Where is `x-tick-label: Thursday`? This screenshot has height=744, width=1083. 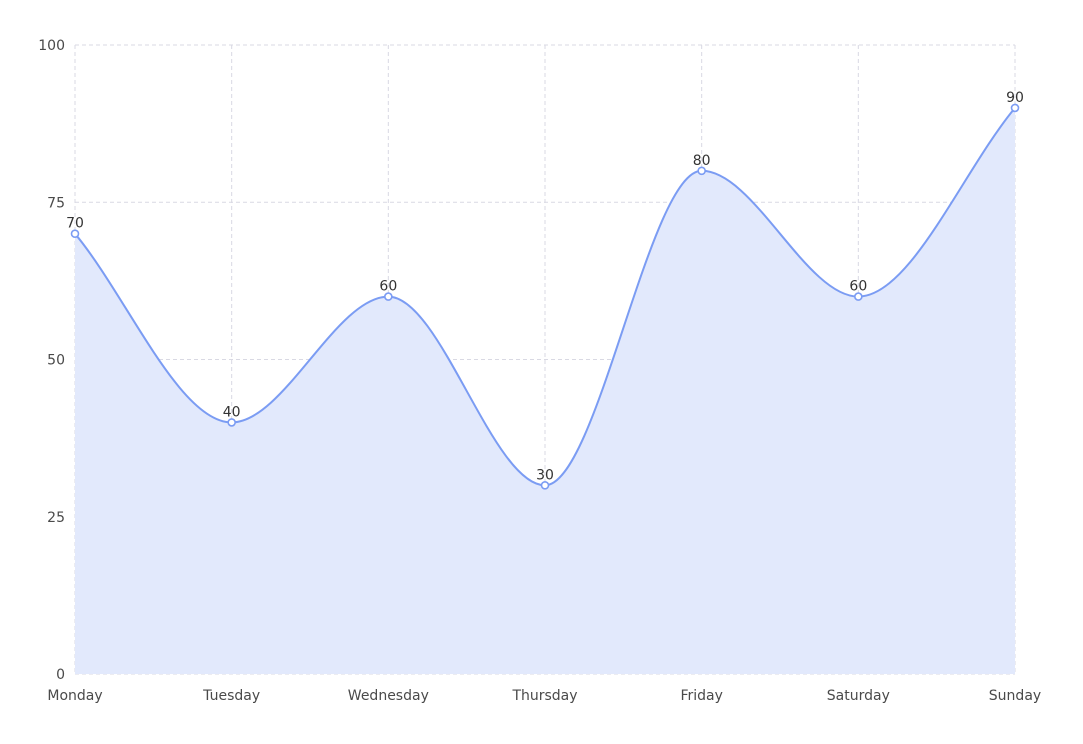 x-tick-label: Thursday is located at coordinates (544, 696).